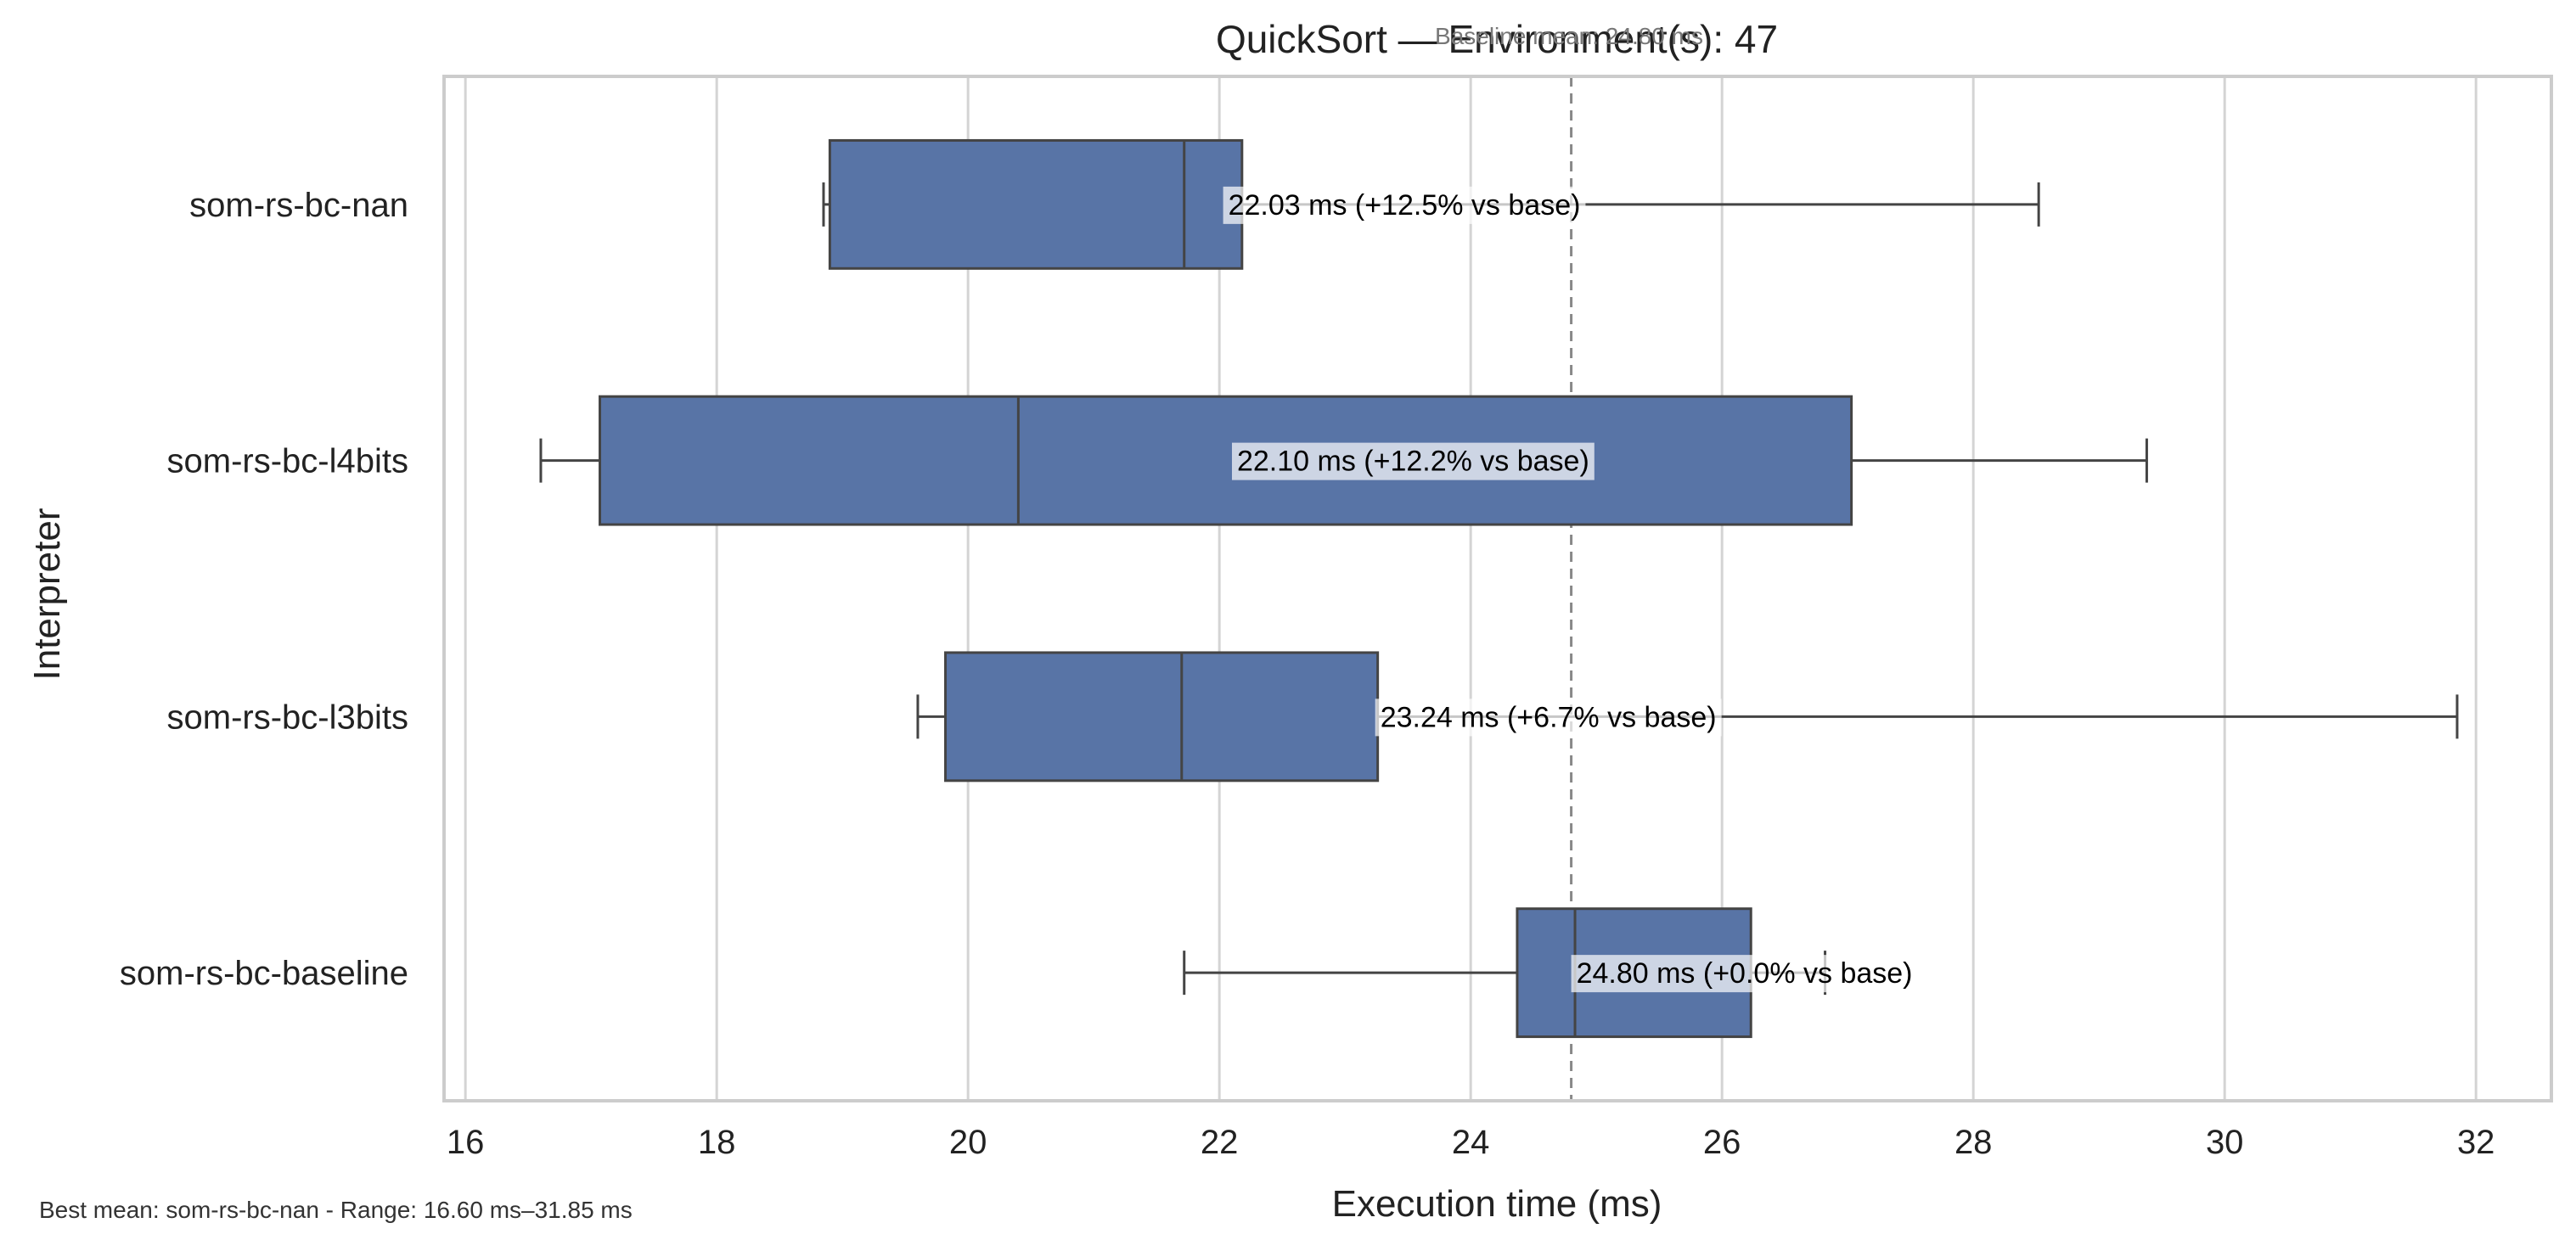 The height and width of the screenshot is (1251, 2576). I want to click on y-tick-label: som-rs-bc-l4bits, so click(287, 461).